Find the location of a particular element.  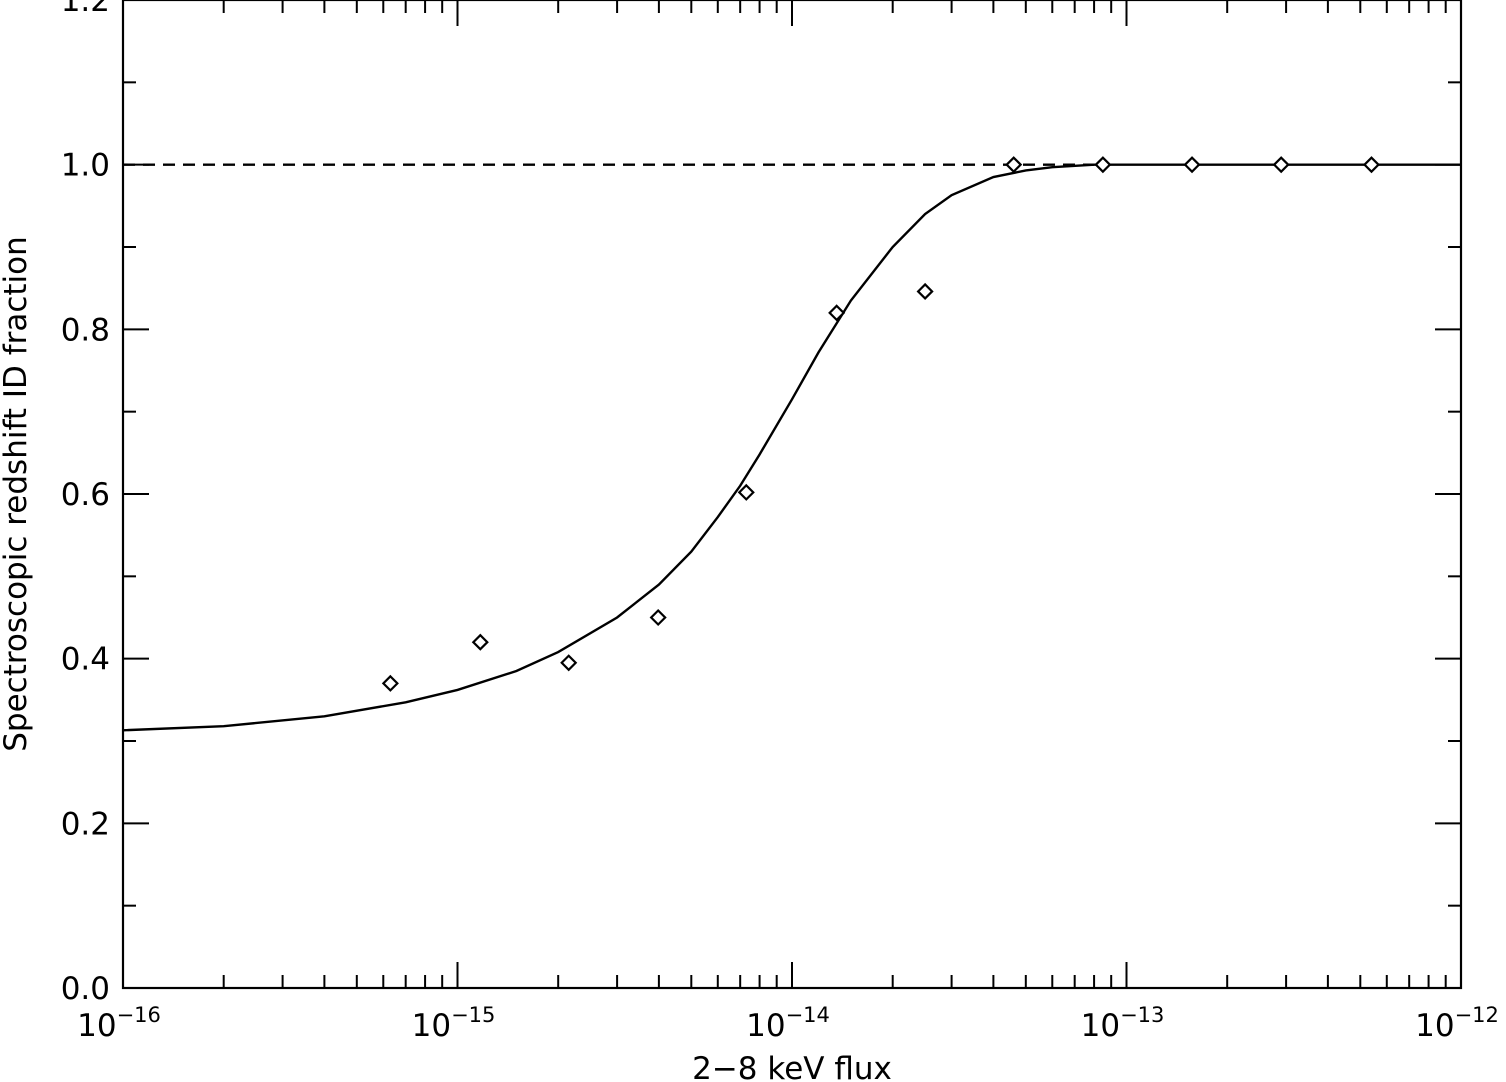

x-tick-labels: 10−16 10−15 10−14 10−13 10−12 is located at coordinates (788, 1023).